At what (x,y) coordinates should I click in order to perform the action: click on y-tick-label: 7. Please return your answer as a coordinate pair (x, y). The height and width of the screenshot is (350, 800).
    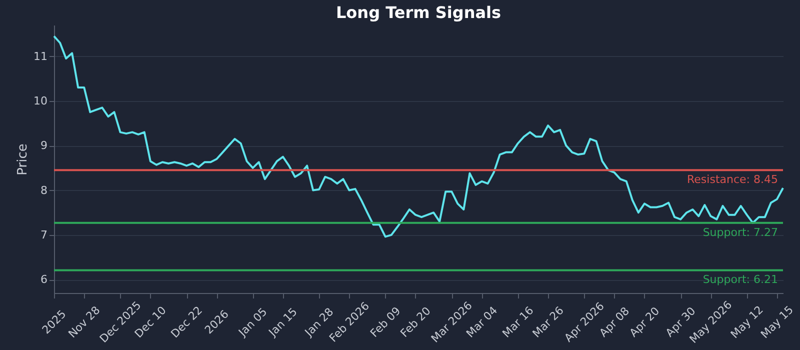
    Looking at the image, I should click on (44, 235).